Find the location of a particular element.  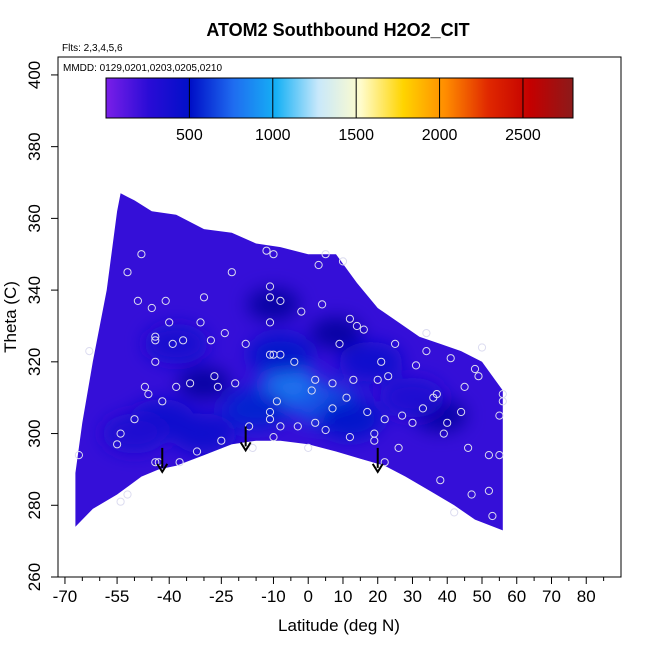

x-tick-label: 20 is located at coordinates (377, 596).